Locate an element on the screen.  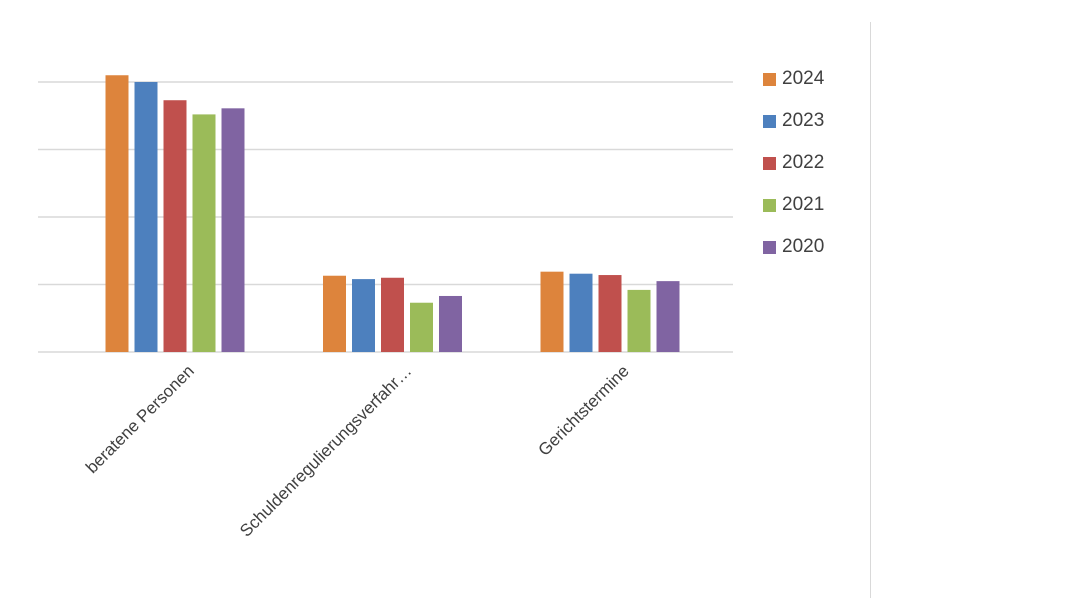
divider is located at coordinates (870, 310).